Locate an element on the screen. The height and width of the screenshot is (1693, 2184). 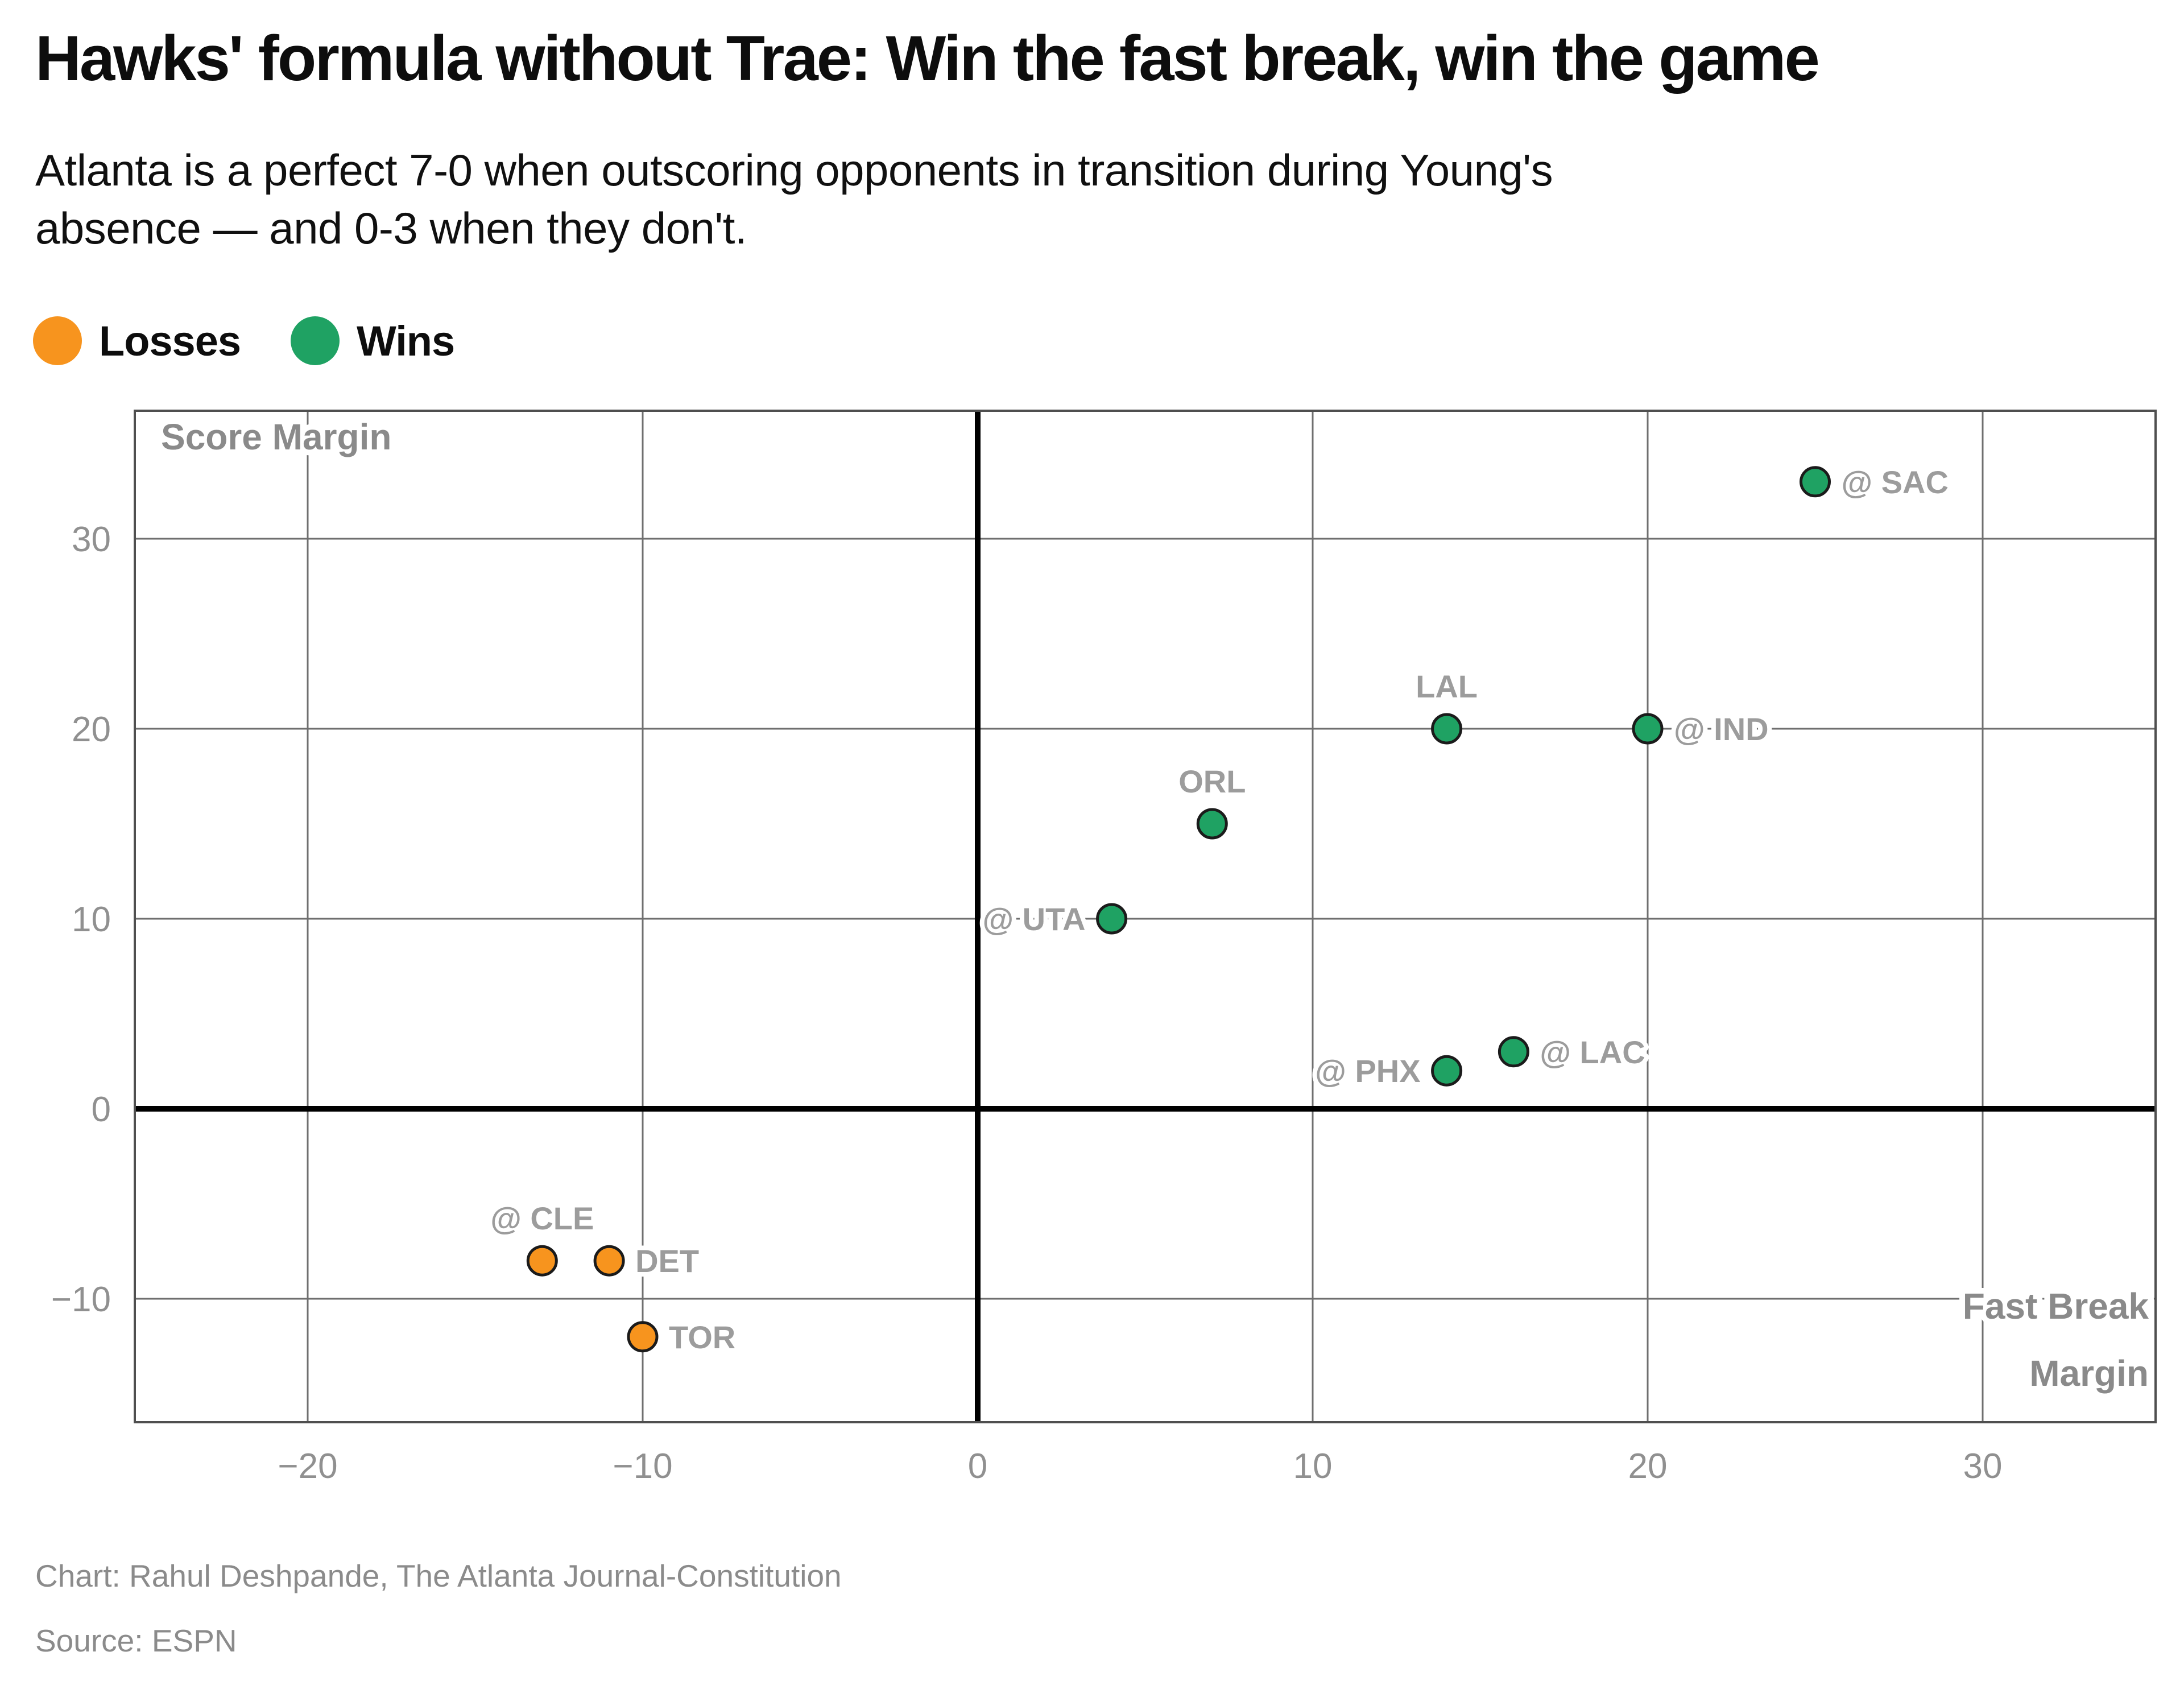
chart-legend: Losses Wins is located at coordinates (244, 340).